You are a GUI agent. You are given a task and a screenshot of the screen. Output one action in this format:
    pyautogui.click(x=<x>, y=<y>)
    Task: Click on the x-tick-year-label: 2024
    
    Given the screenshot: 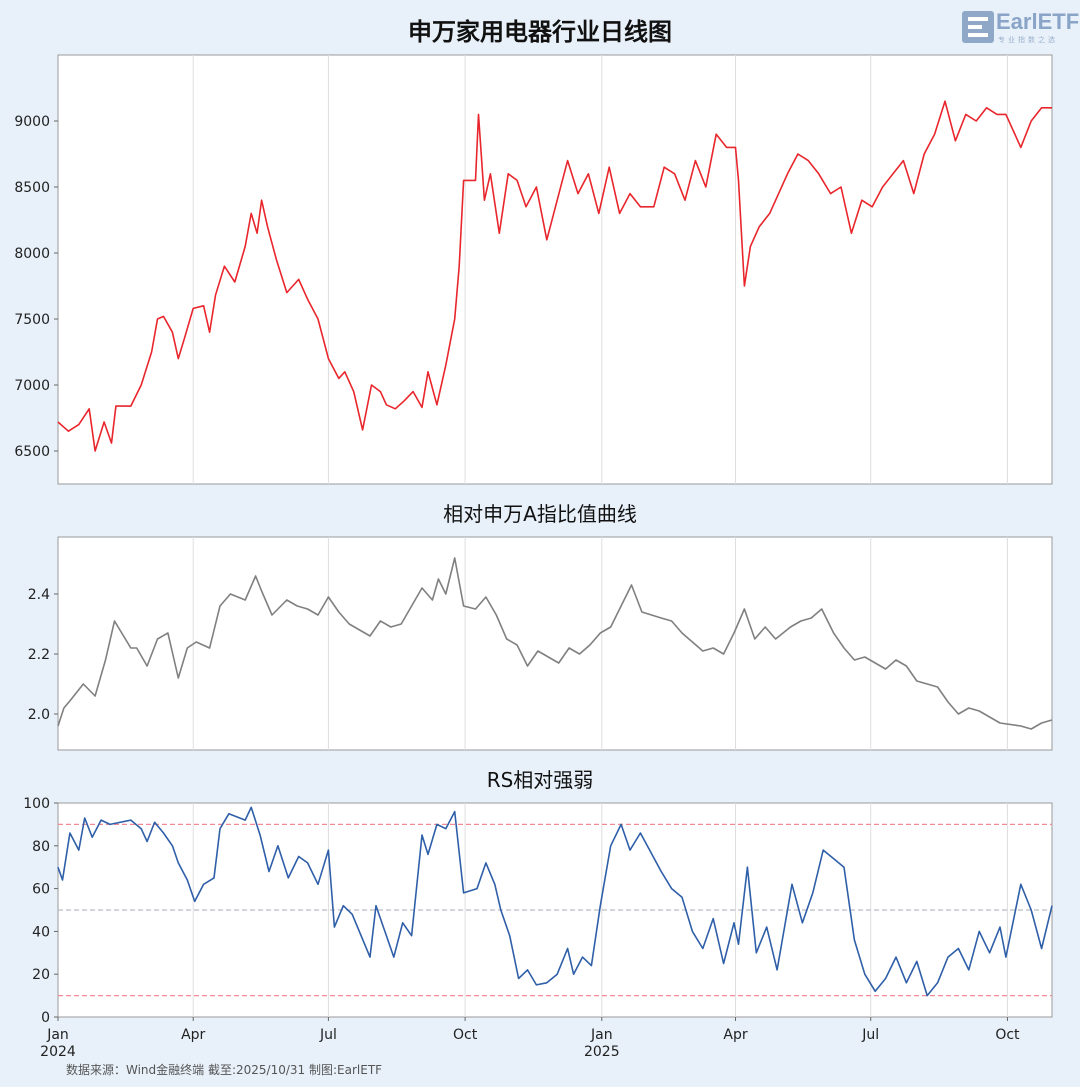 What is the action you would take?
    pyautogui.click(x=58, y=1052)
    